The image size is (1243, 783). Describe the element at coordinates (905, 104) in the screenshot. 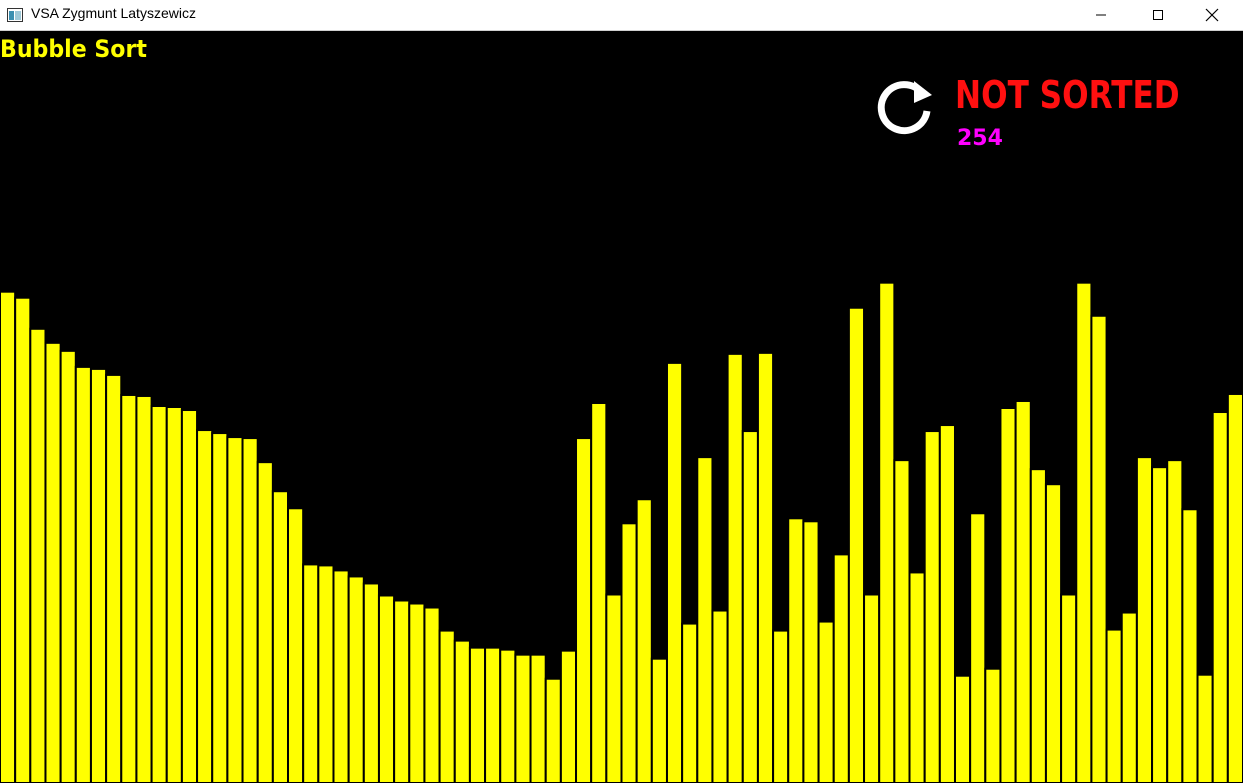

I see `reset-icon` at that location.